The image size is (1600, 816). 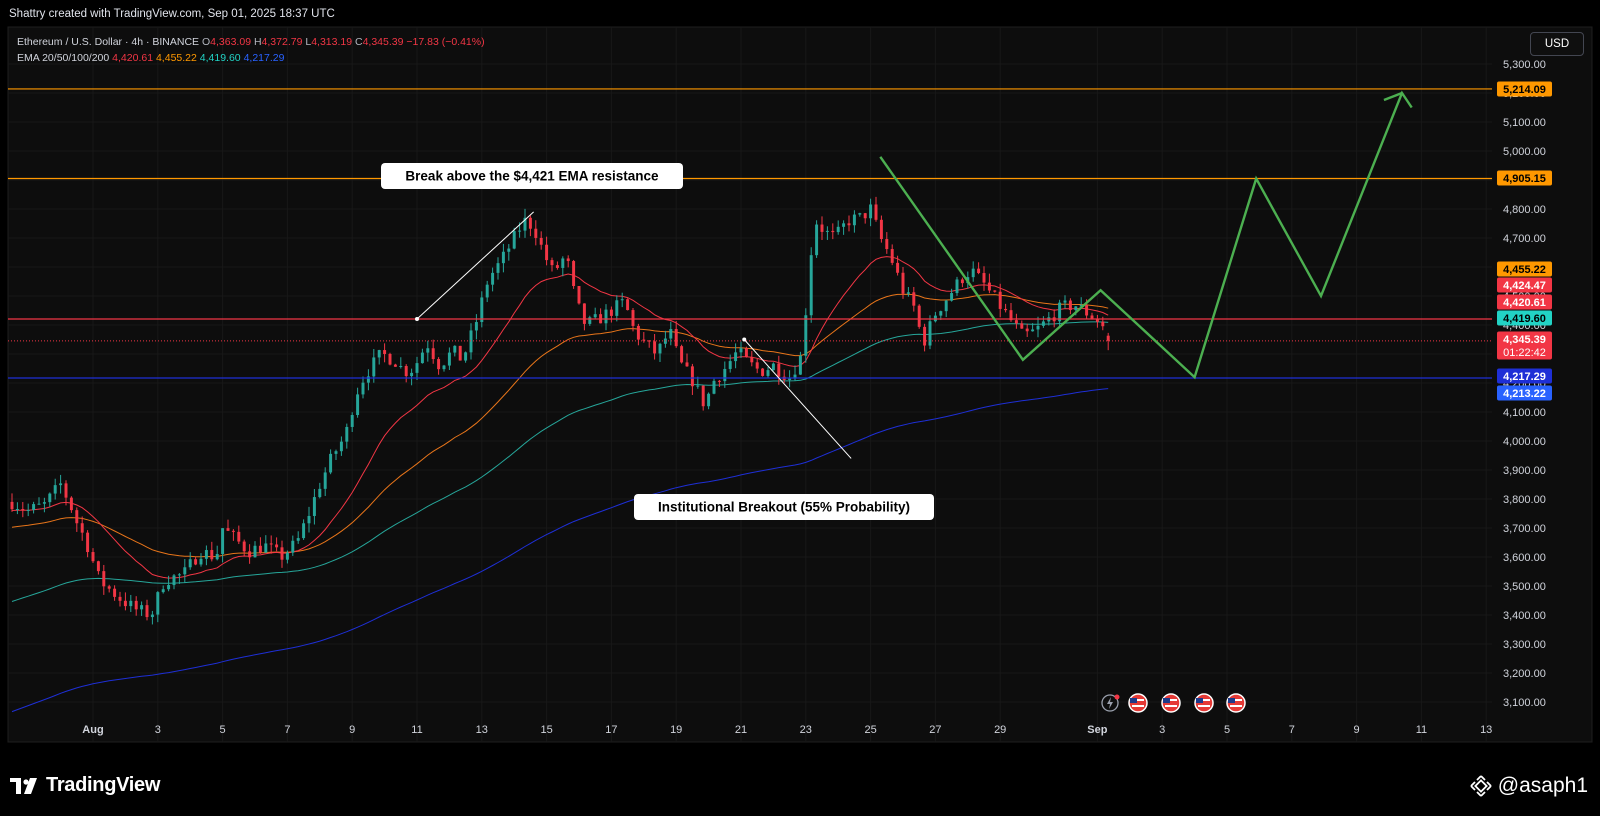 I want to click on x-tick-label: 21, so click(x=741, y=730).